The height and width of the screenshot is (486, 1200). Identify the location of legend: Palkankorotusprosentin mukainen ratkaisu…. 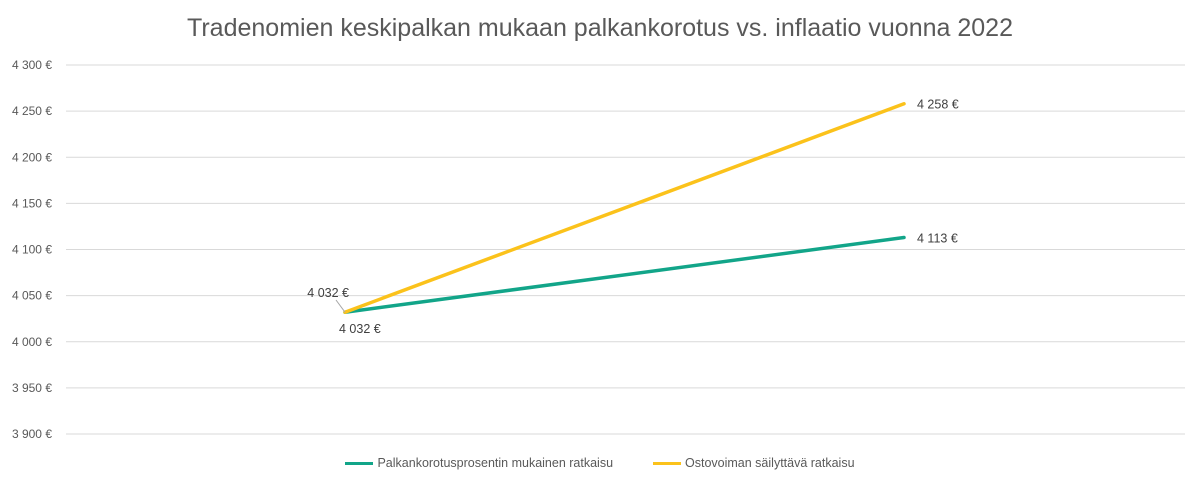
(600, 463).